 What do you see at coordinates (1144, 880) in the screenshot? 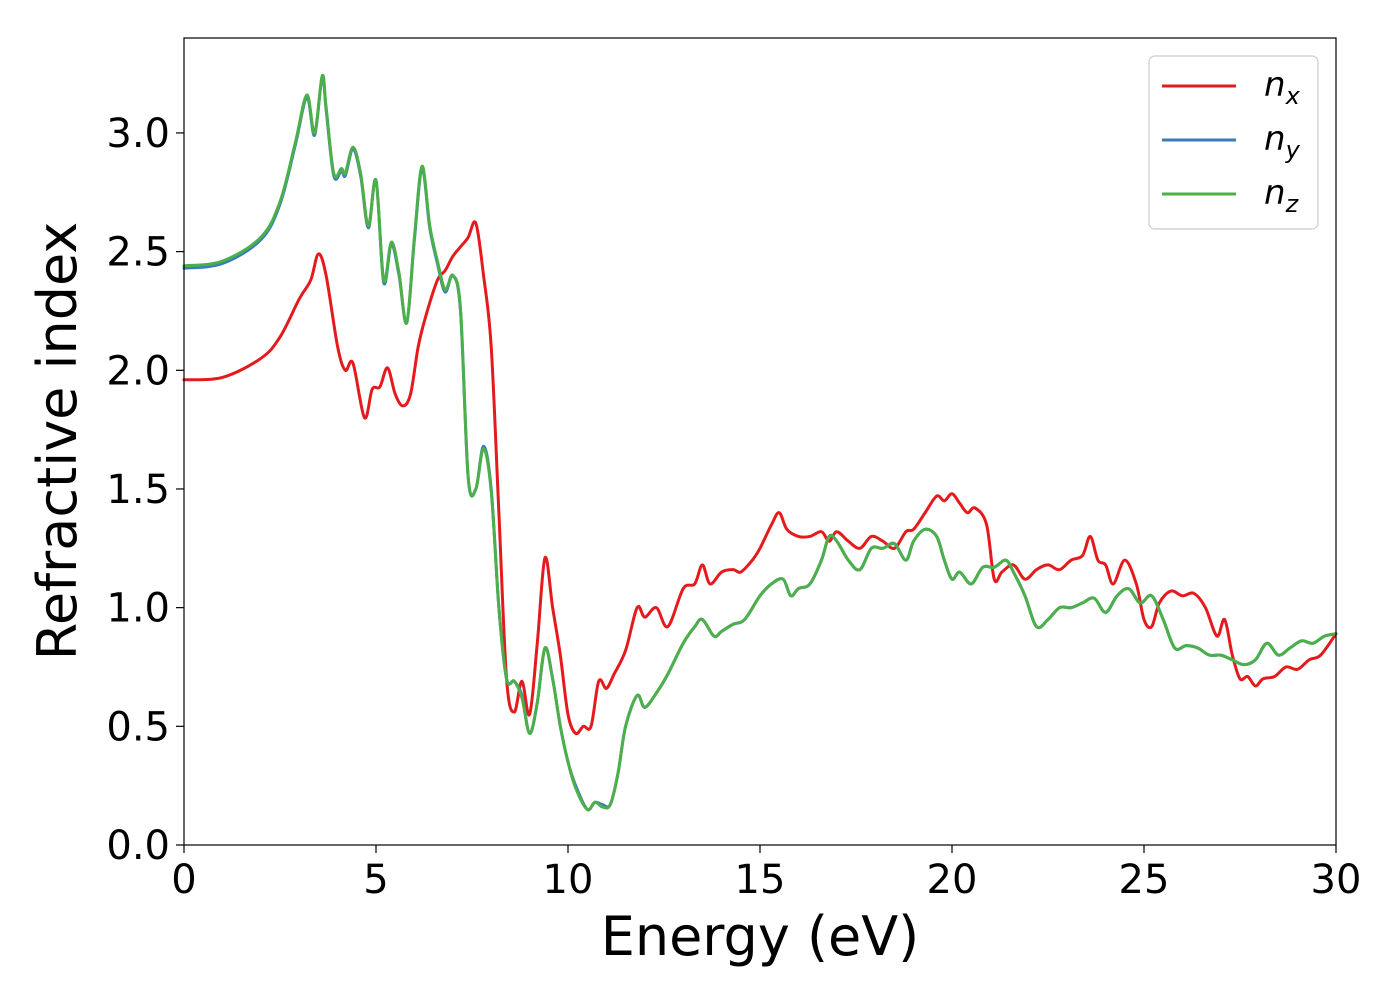
I see `x-tick-label: 25` at bounding box center [1144, 880].